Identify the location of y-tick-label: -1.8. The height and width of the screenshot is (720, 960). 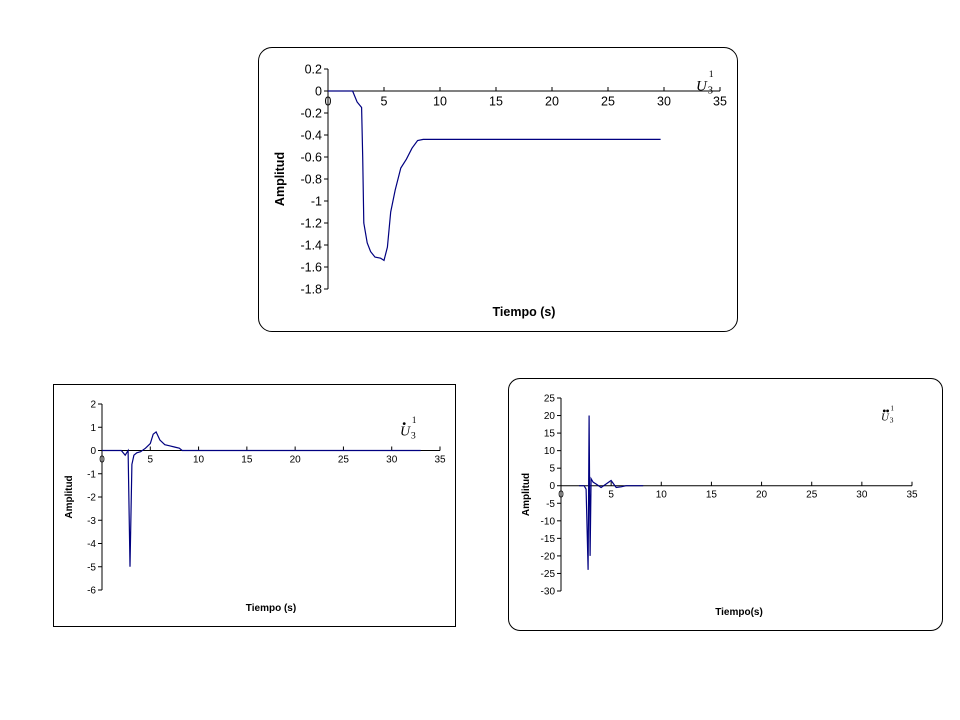
(311, 289).